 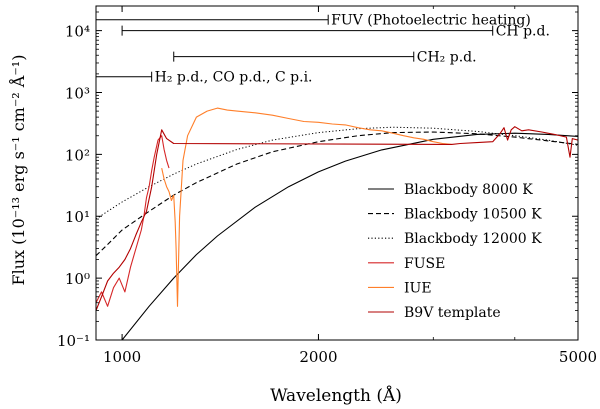 I want to click on legend-label-4: IUE, so click(x=418, y=288).